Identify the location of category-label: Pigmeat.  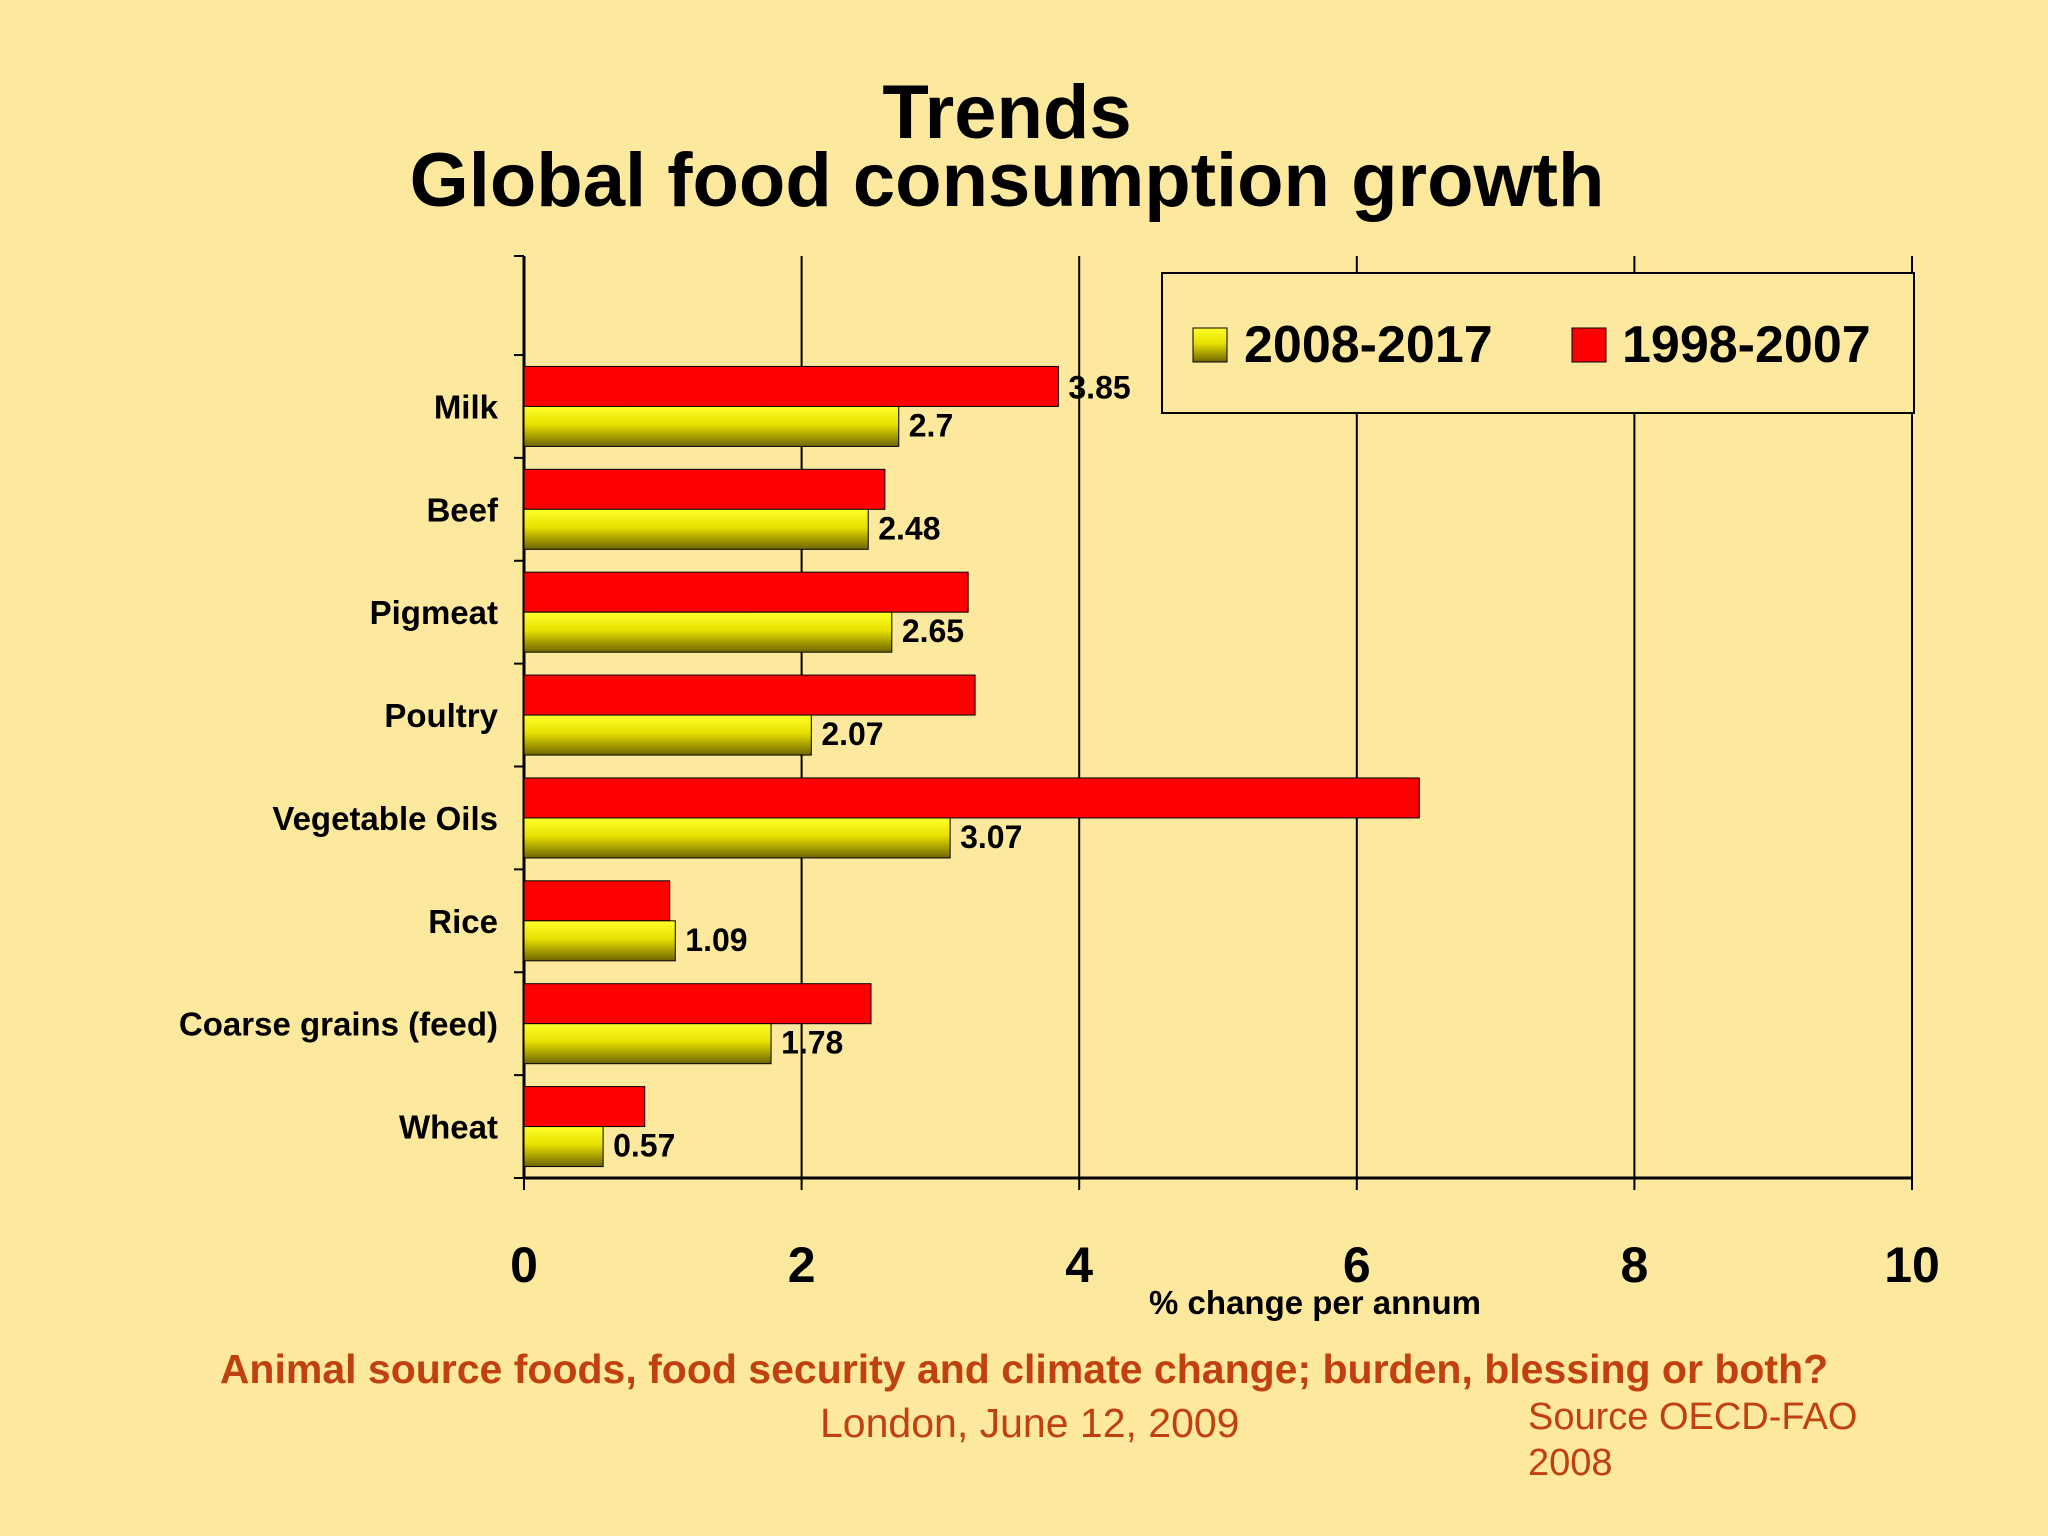
(434, 612).